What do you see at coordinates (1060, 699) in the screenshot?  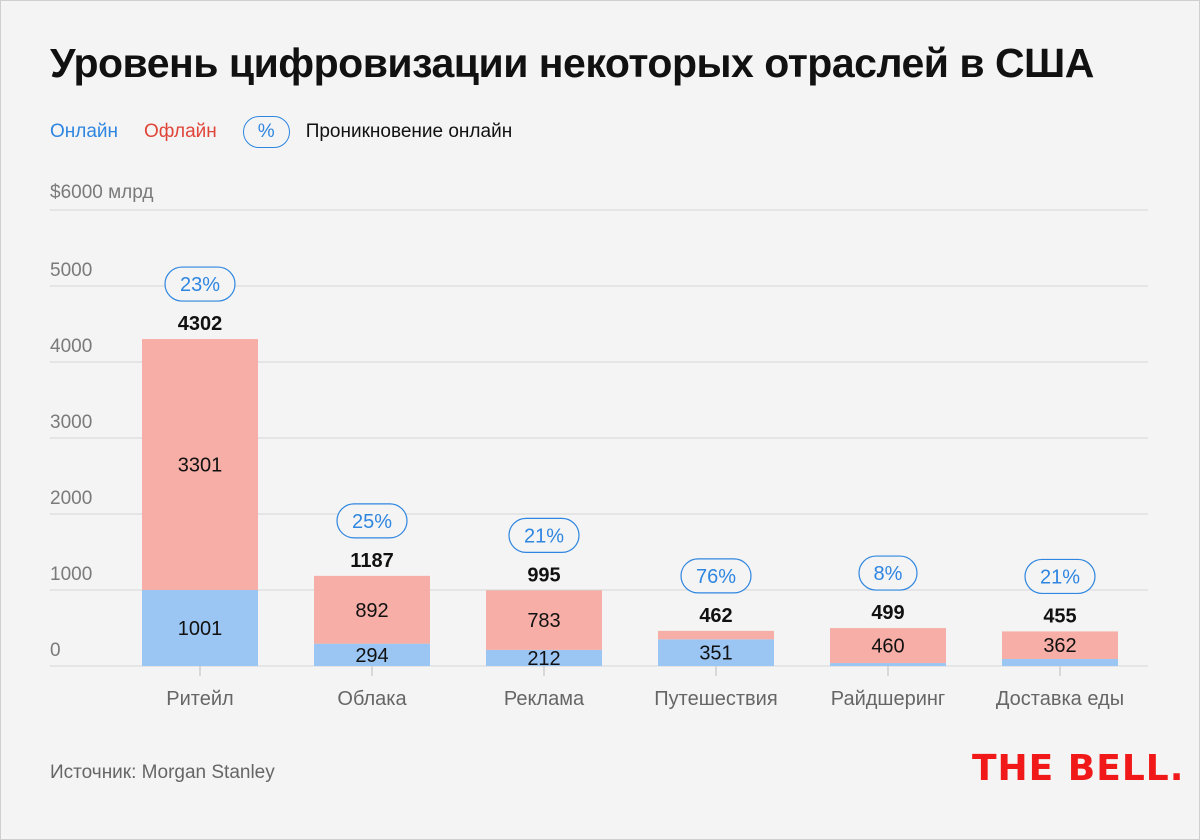 I see `x-tick-label: Доставка еды` at bounding box center [1060, 699].